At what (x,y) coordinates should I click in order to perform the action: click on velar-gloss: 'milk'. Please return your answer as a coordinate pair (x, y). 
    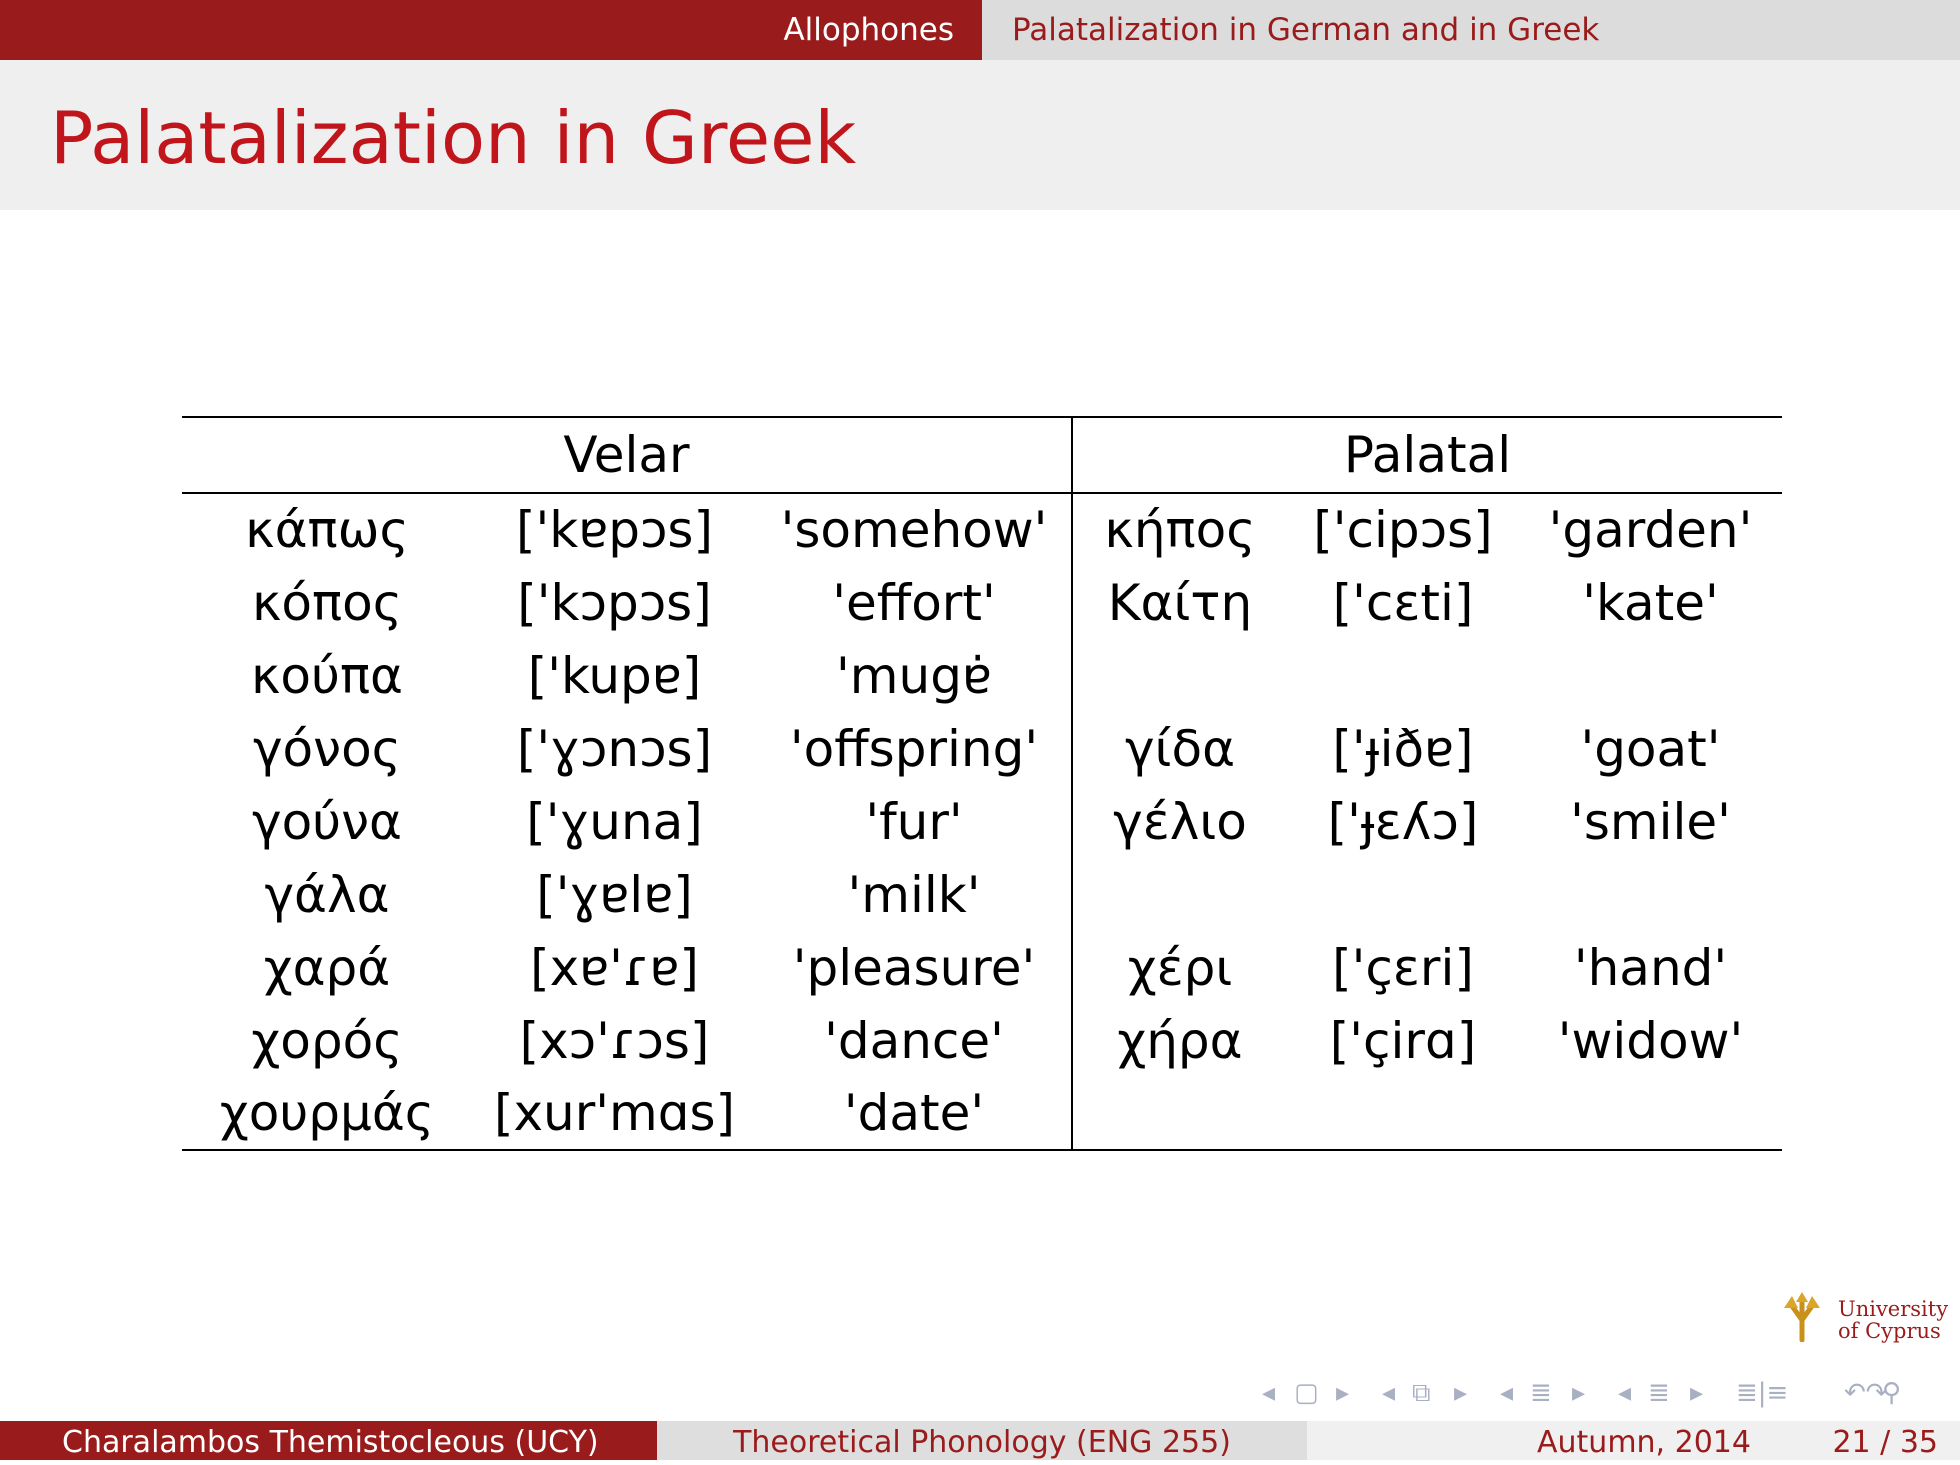
    Looking at the image, I should click on (914, 894).